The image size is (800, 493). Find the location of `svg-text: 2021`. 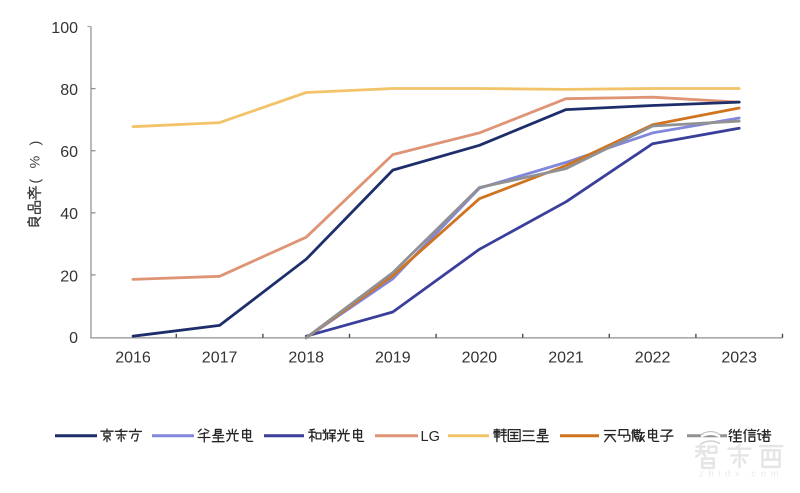

svg-text: 2021 is located at coordinates (566, 358).